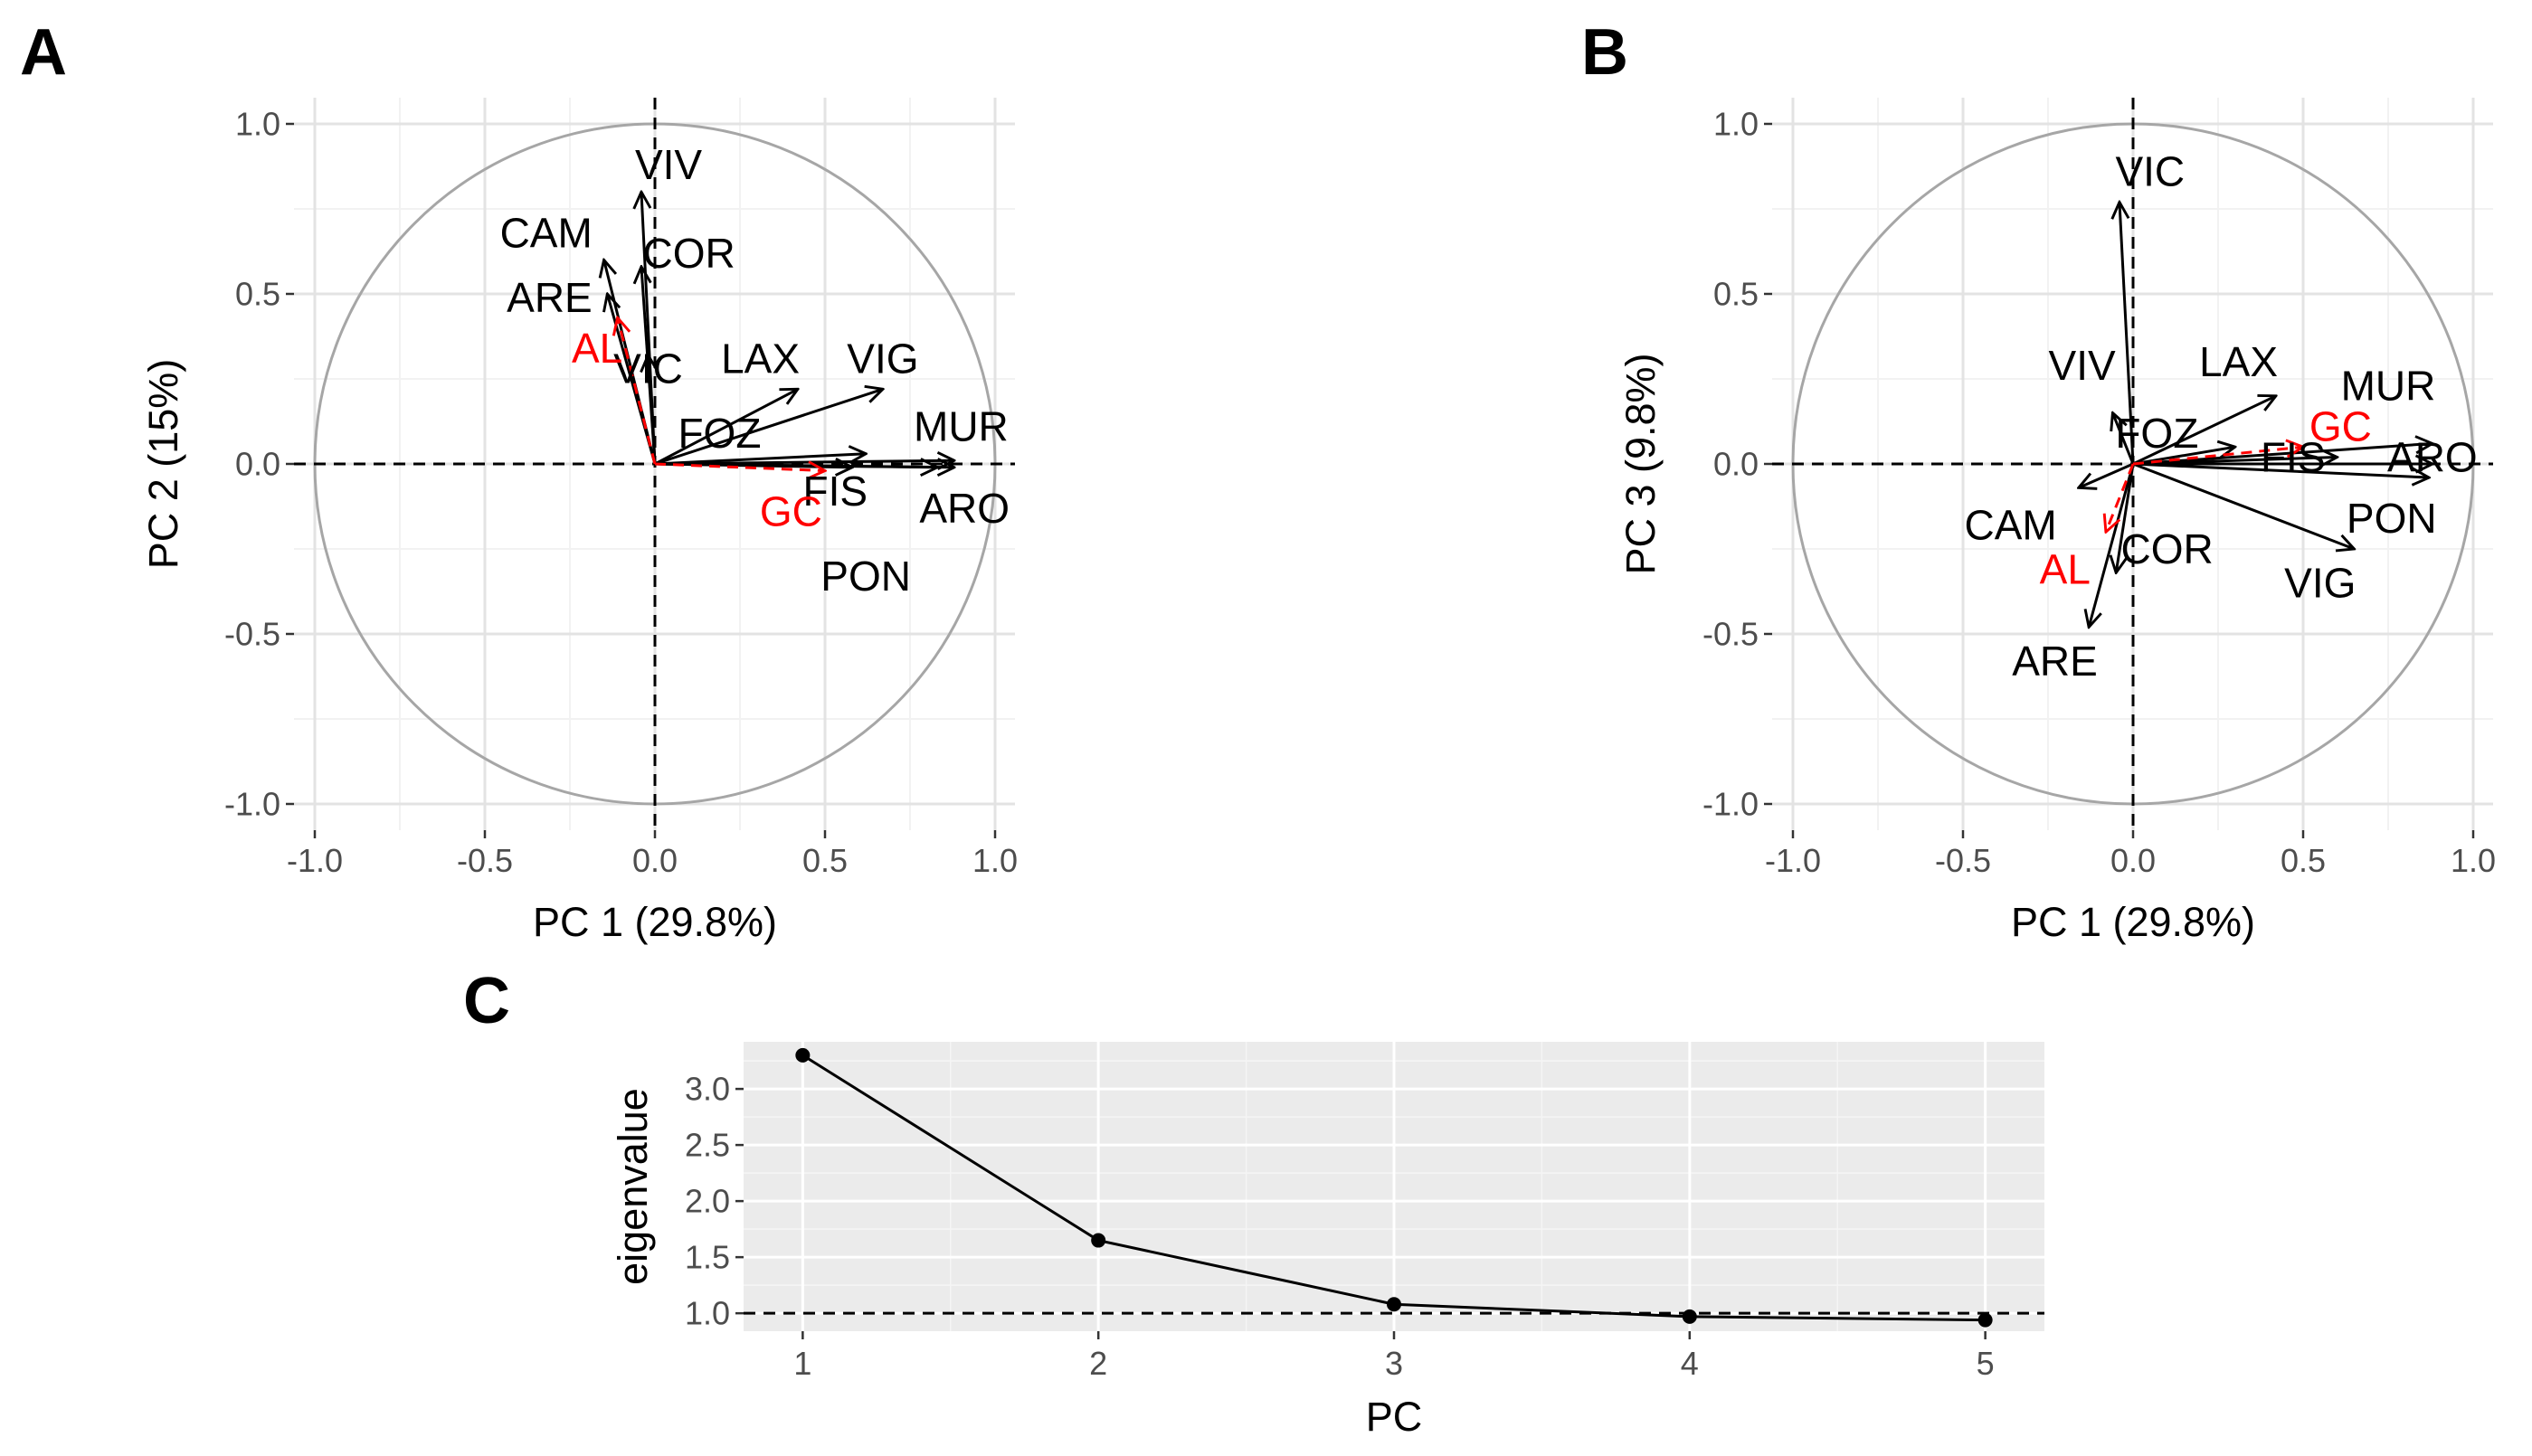 This screenshot has width=2532, height=1456. Describe the element at coordinates (707, 1314) in the screenshot. I see `scree-y-tick-label: 1.0` at that location.